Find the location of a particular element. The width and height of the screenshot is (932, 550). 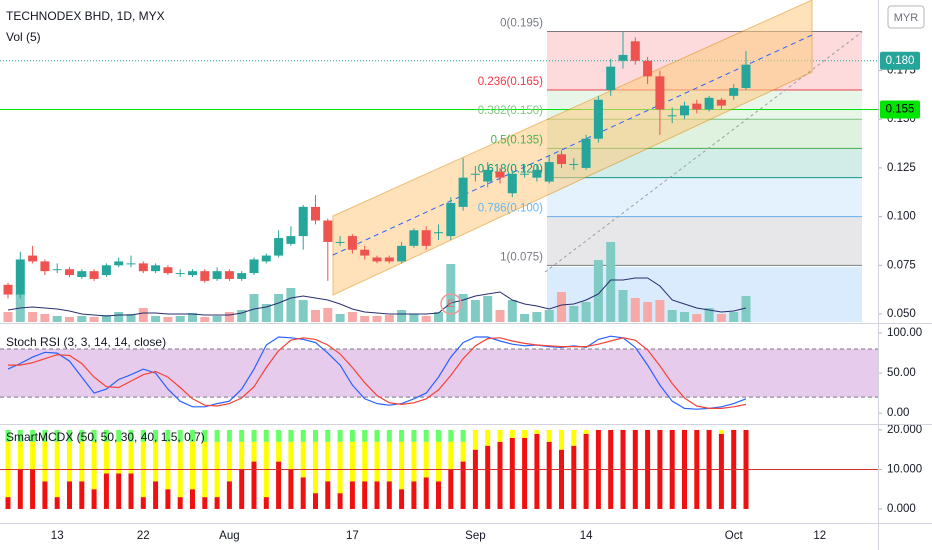

x-tick-label: 12 is located at coordinates (819, 536).